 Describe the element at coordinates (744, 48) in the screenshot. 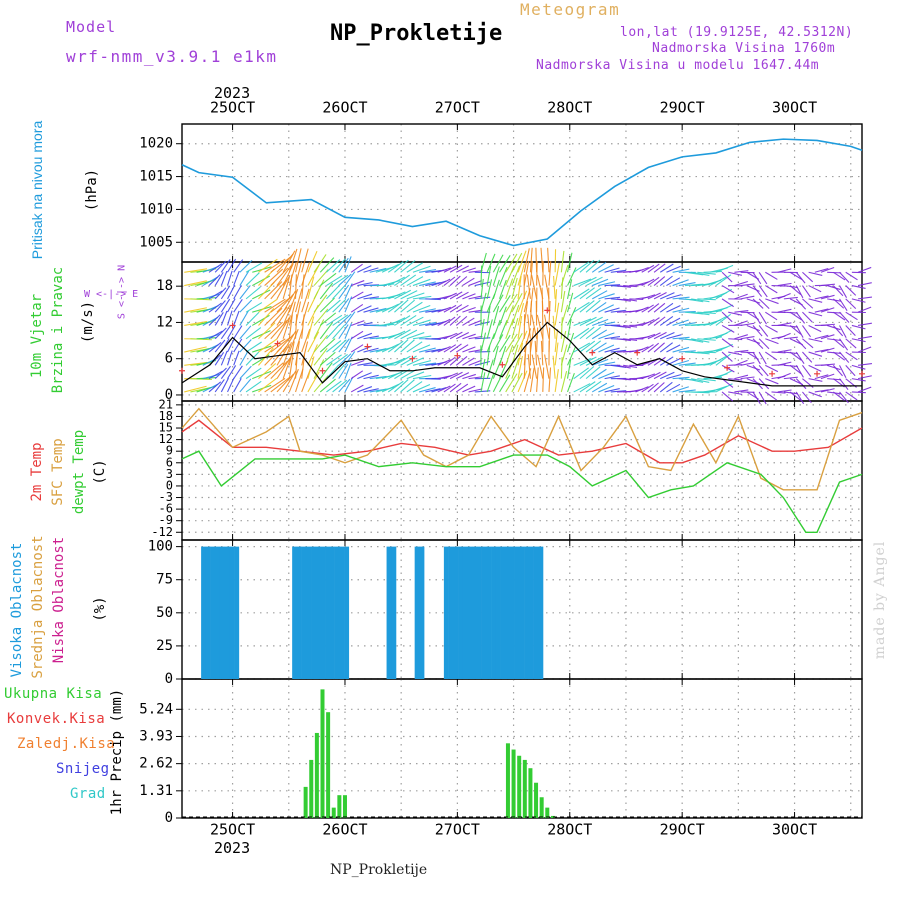

I see `station-elevation: Nadmorska Visina 1760m` at that location.